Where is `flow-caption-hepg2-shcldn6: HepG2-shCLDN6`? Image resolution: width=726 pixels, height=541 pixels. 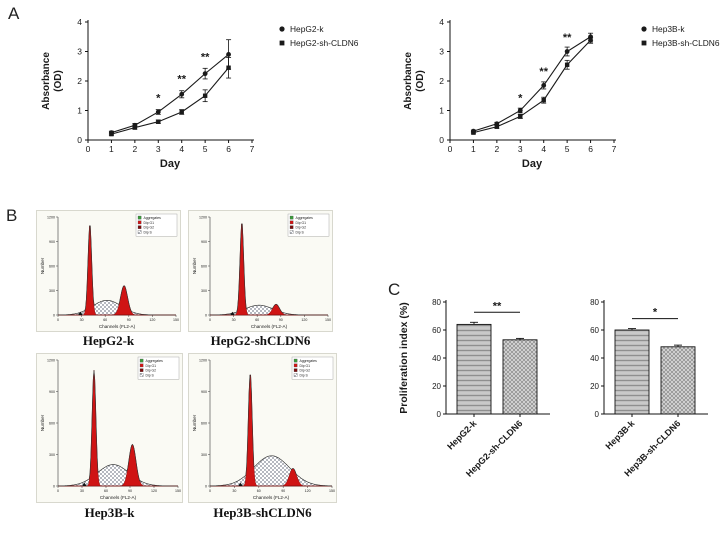
flow-caption-hepg2-shcldn6: HepG2-shCLDN6 is located at coordinates (260, 340).